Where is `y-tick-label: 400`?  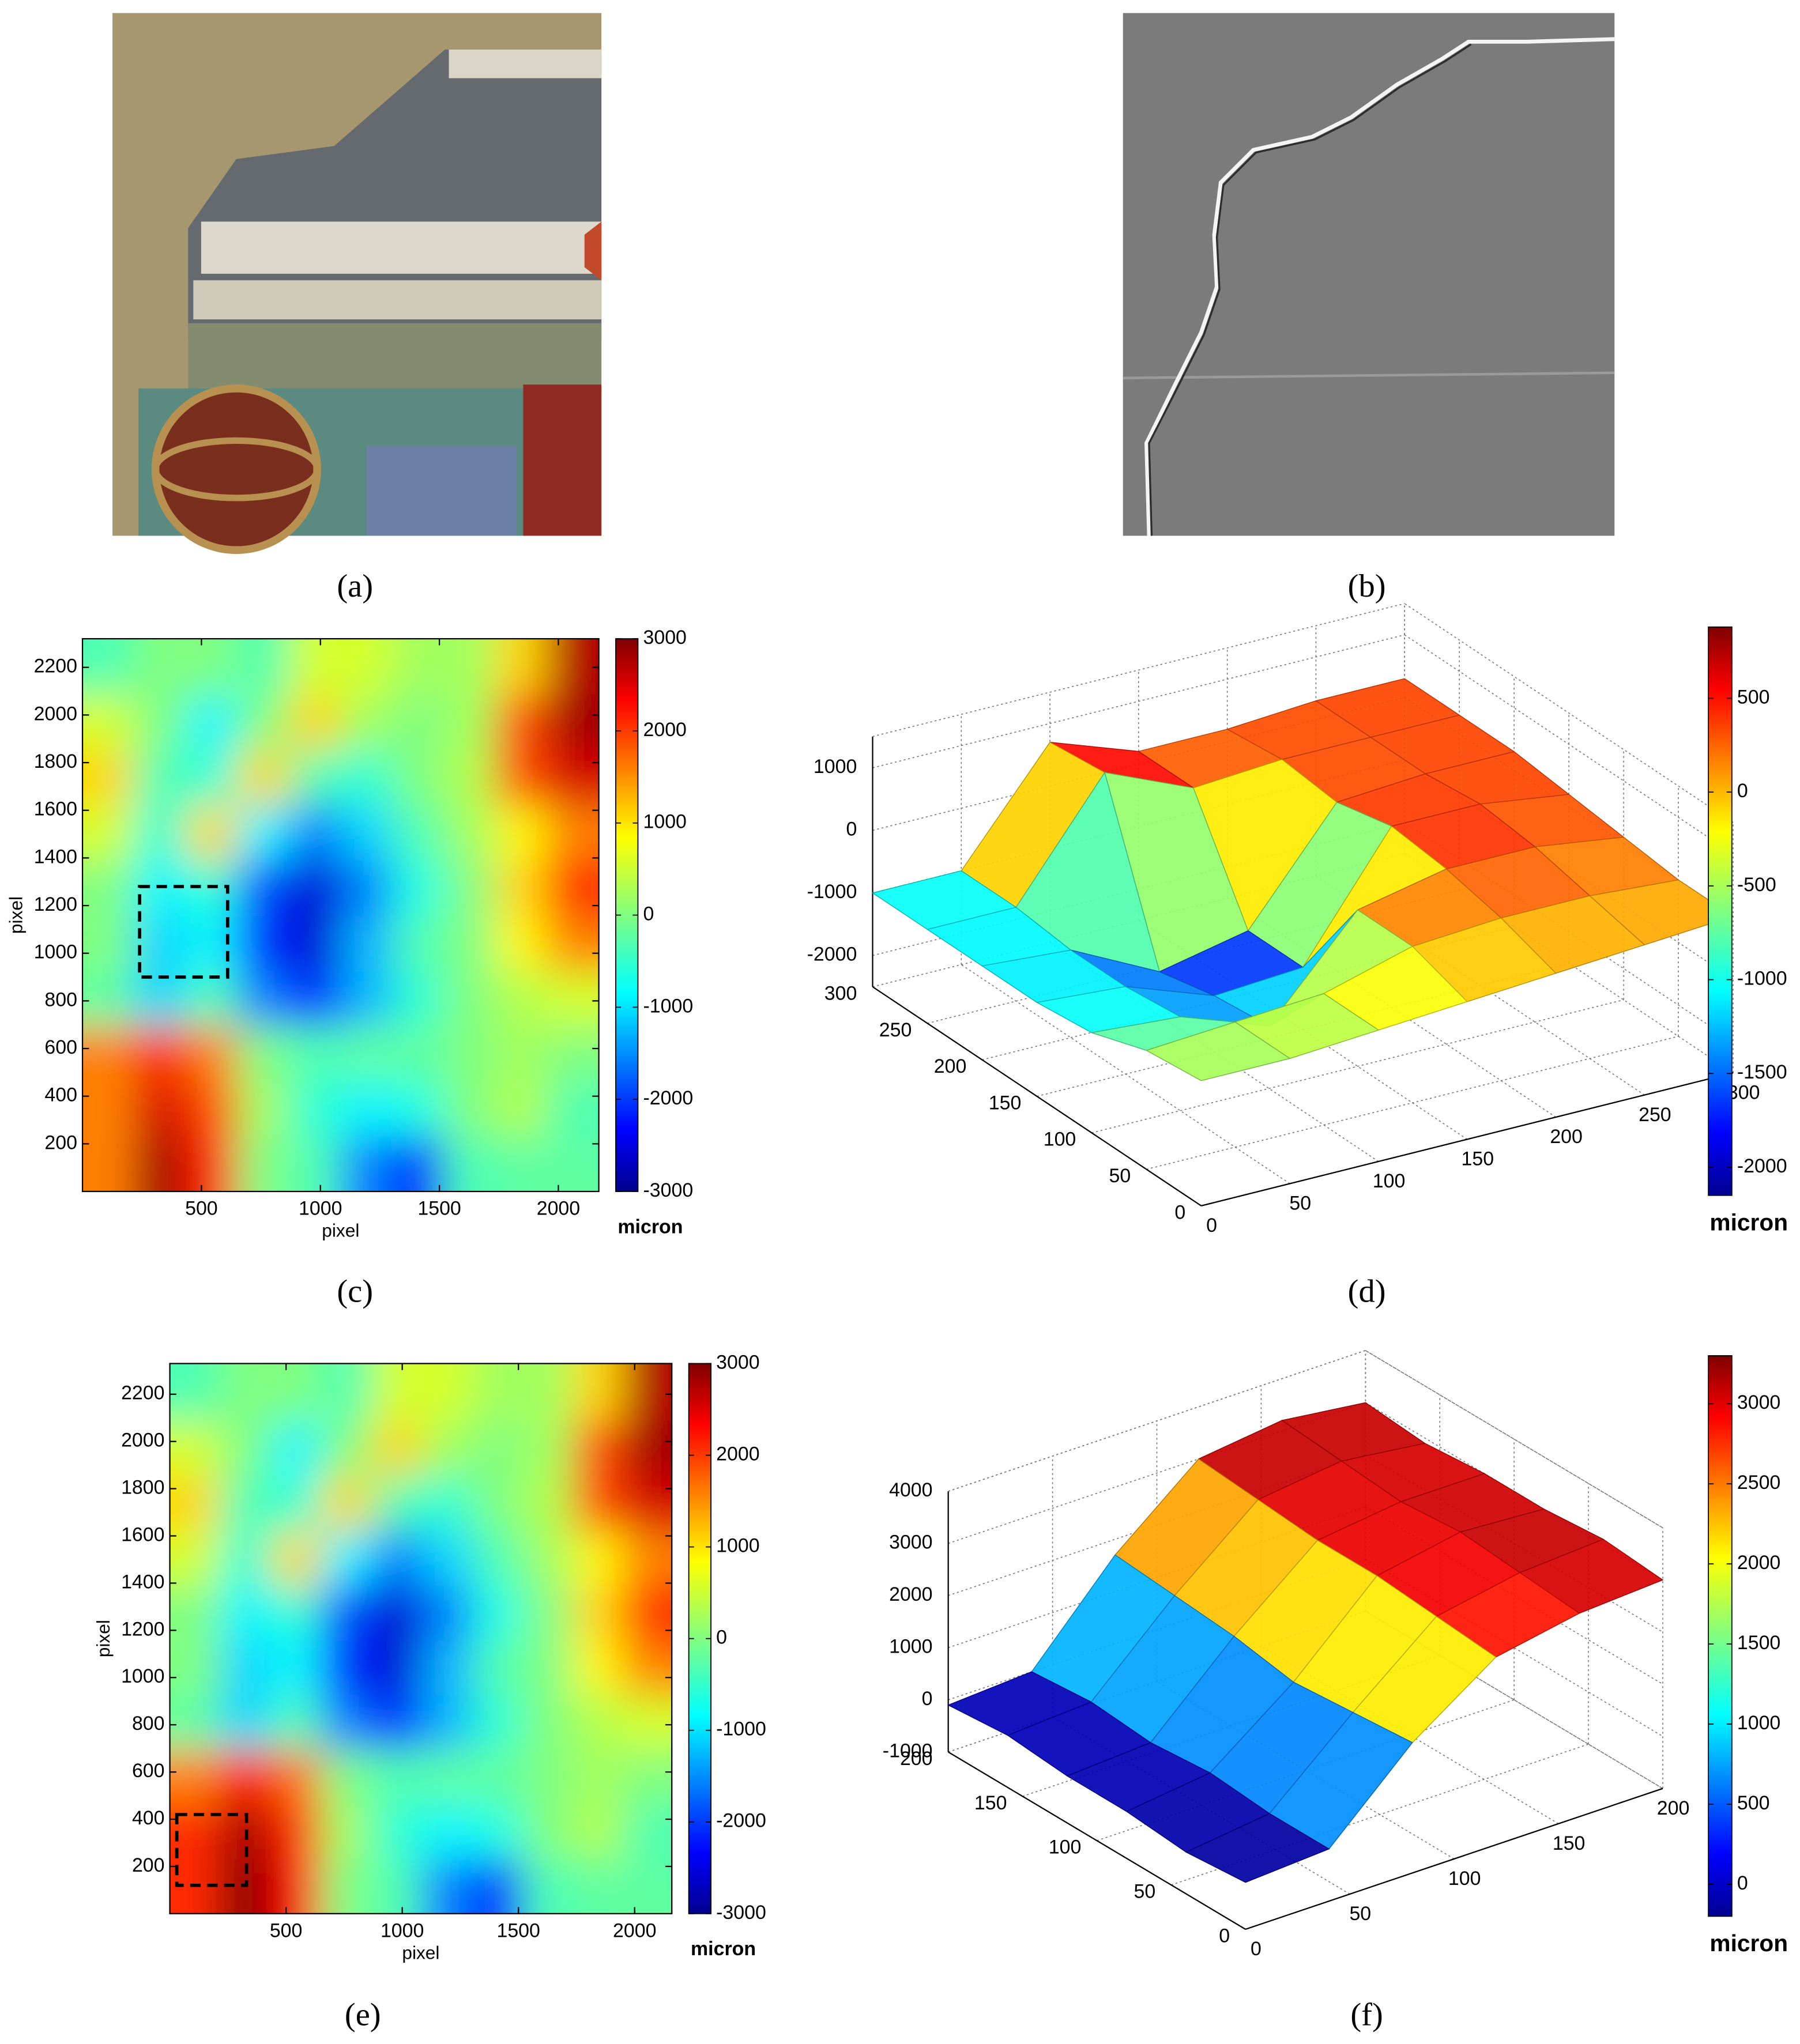
y-tick-label: 400 is located at coordinates (148, 1818).